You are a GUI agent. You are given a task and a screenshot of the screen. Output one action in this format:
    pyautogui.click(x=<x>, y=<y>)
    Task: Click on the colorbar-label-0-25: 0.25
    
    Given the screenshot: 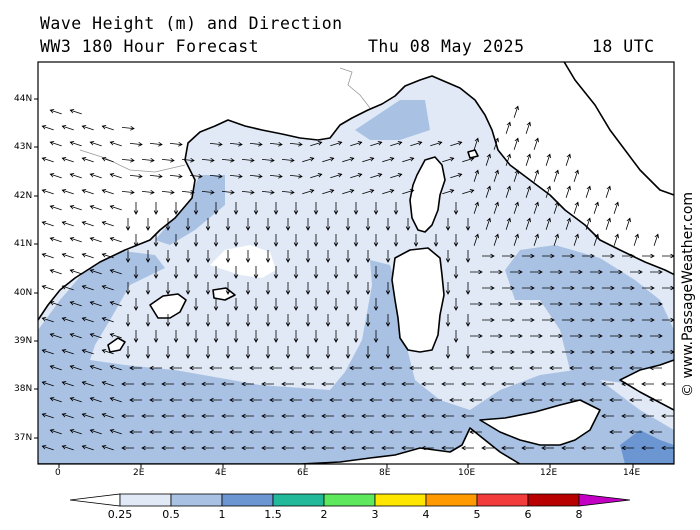 What is the action you would take?
    pyautogui.click(x=120, y=514)
    